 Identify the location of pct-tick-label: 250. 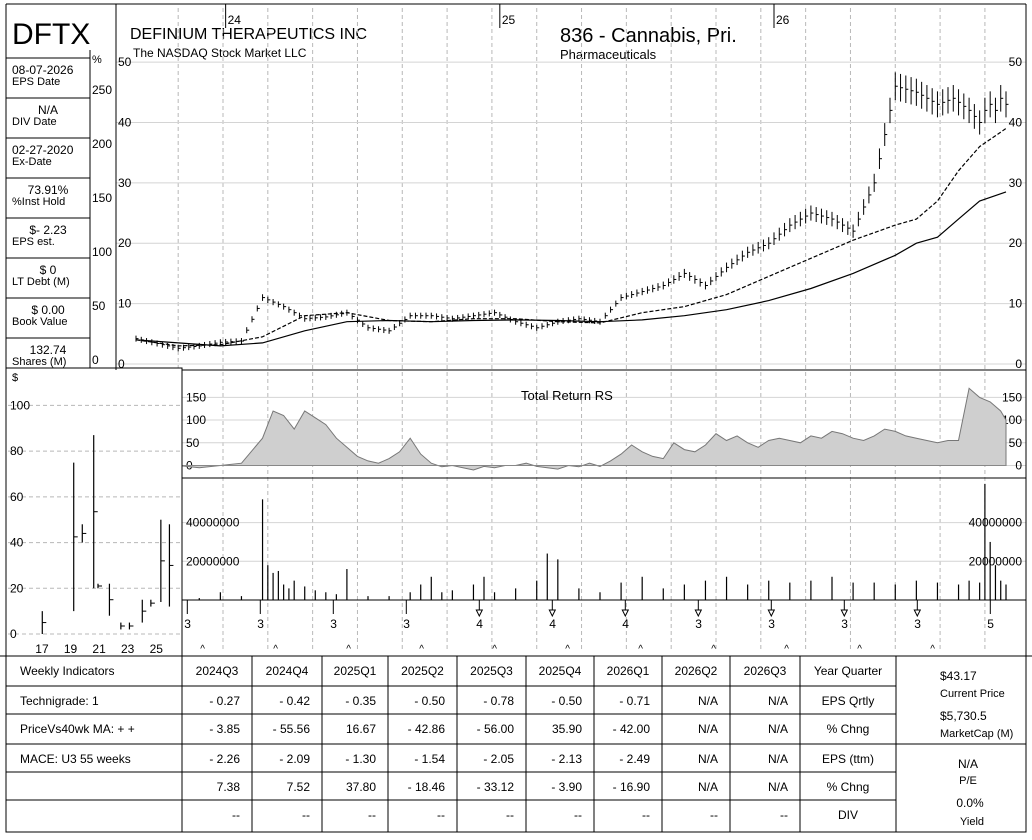
(102, 90).